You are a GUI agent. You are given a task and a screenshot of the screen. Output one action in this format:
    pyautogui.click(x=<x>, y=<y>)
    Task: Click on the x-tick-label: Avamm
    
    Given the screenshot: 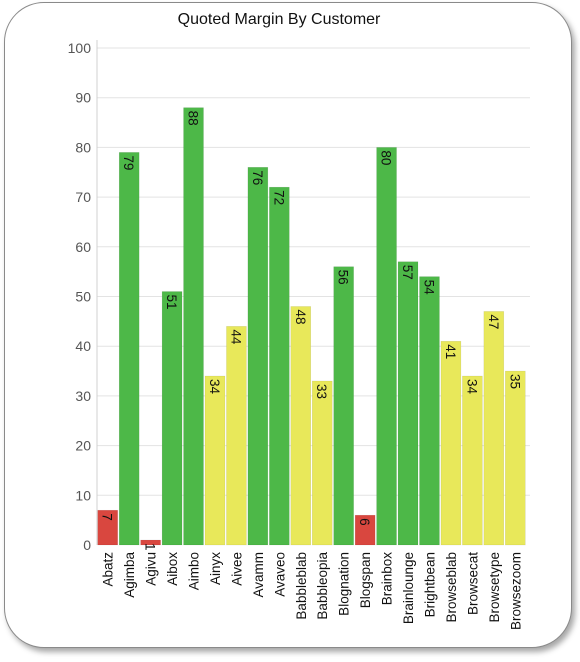 What is the action you would take?
    pyautogui.click(x=258, y=575)
    